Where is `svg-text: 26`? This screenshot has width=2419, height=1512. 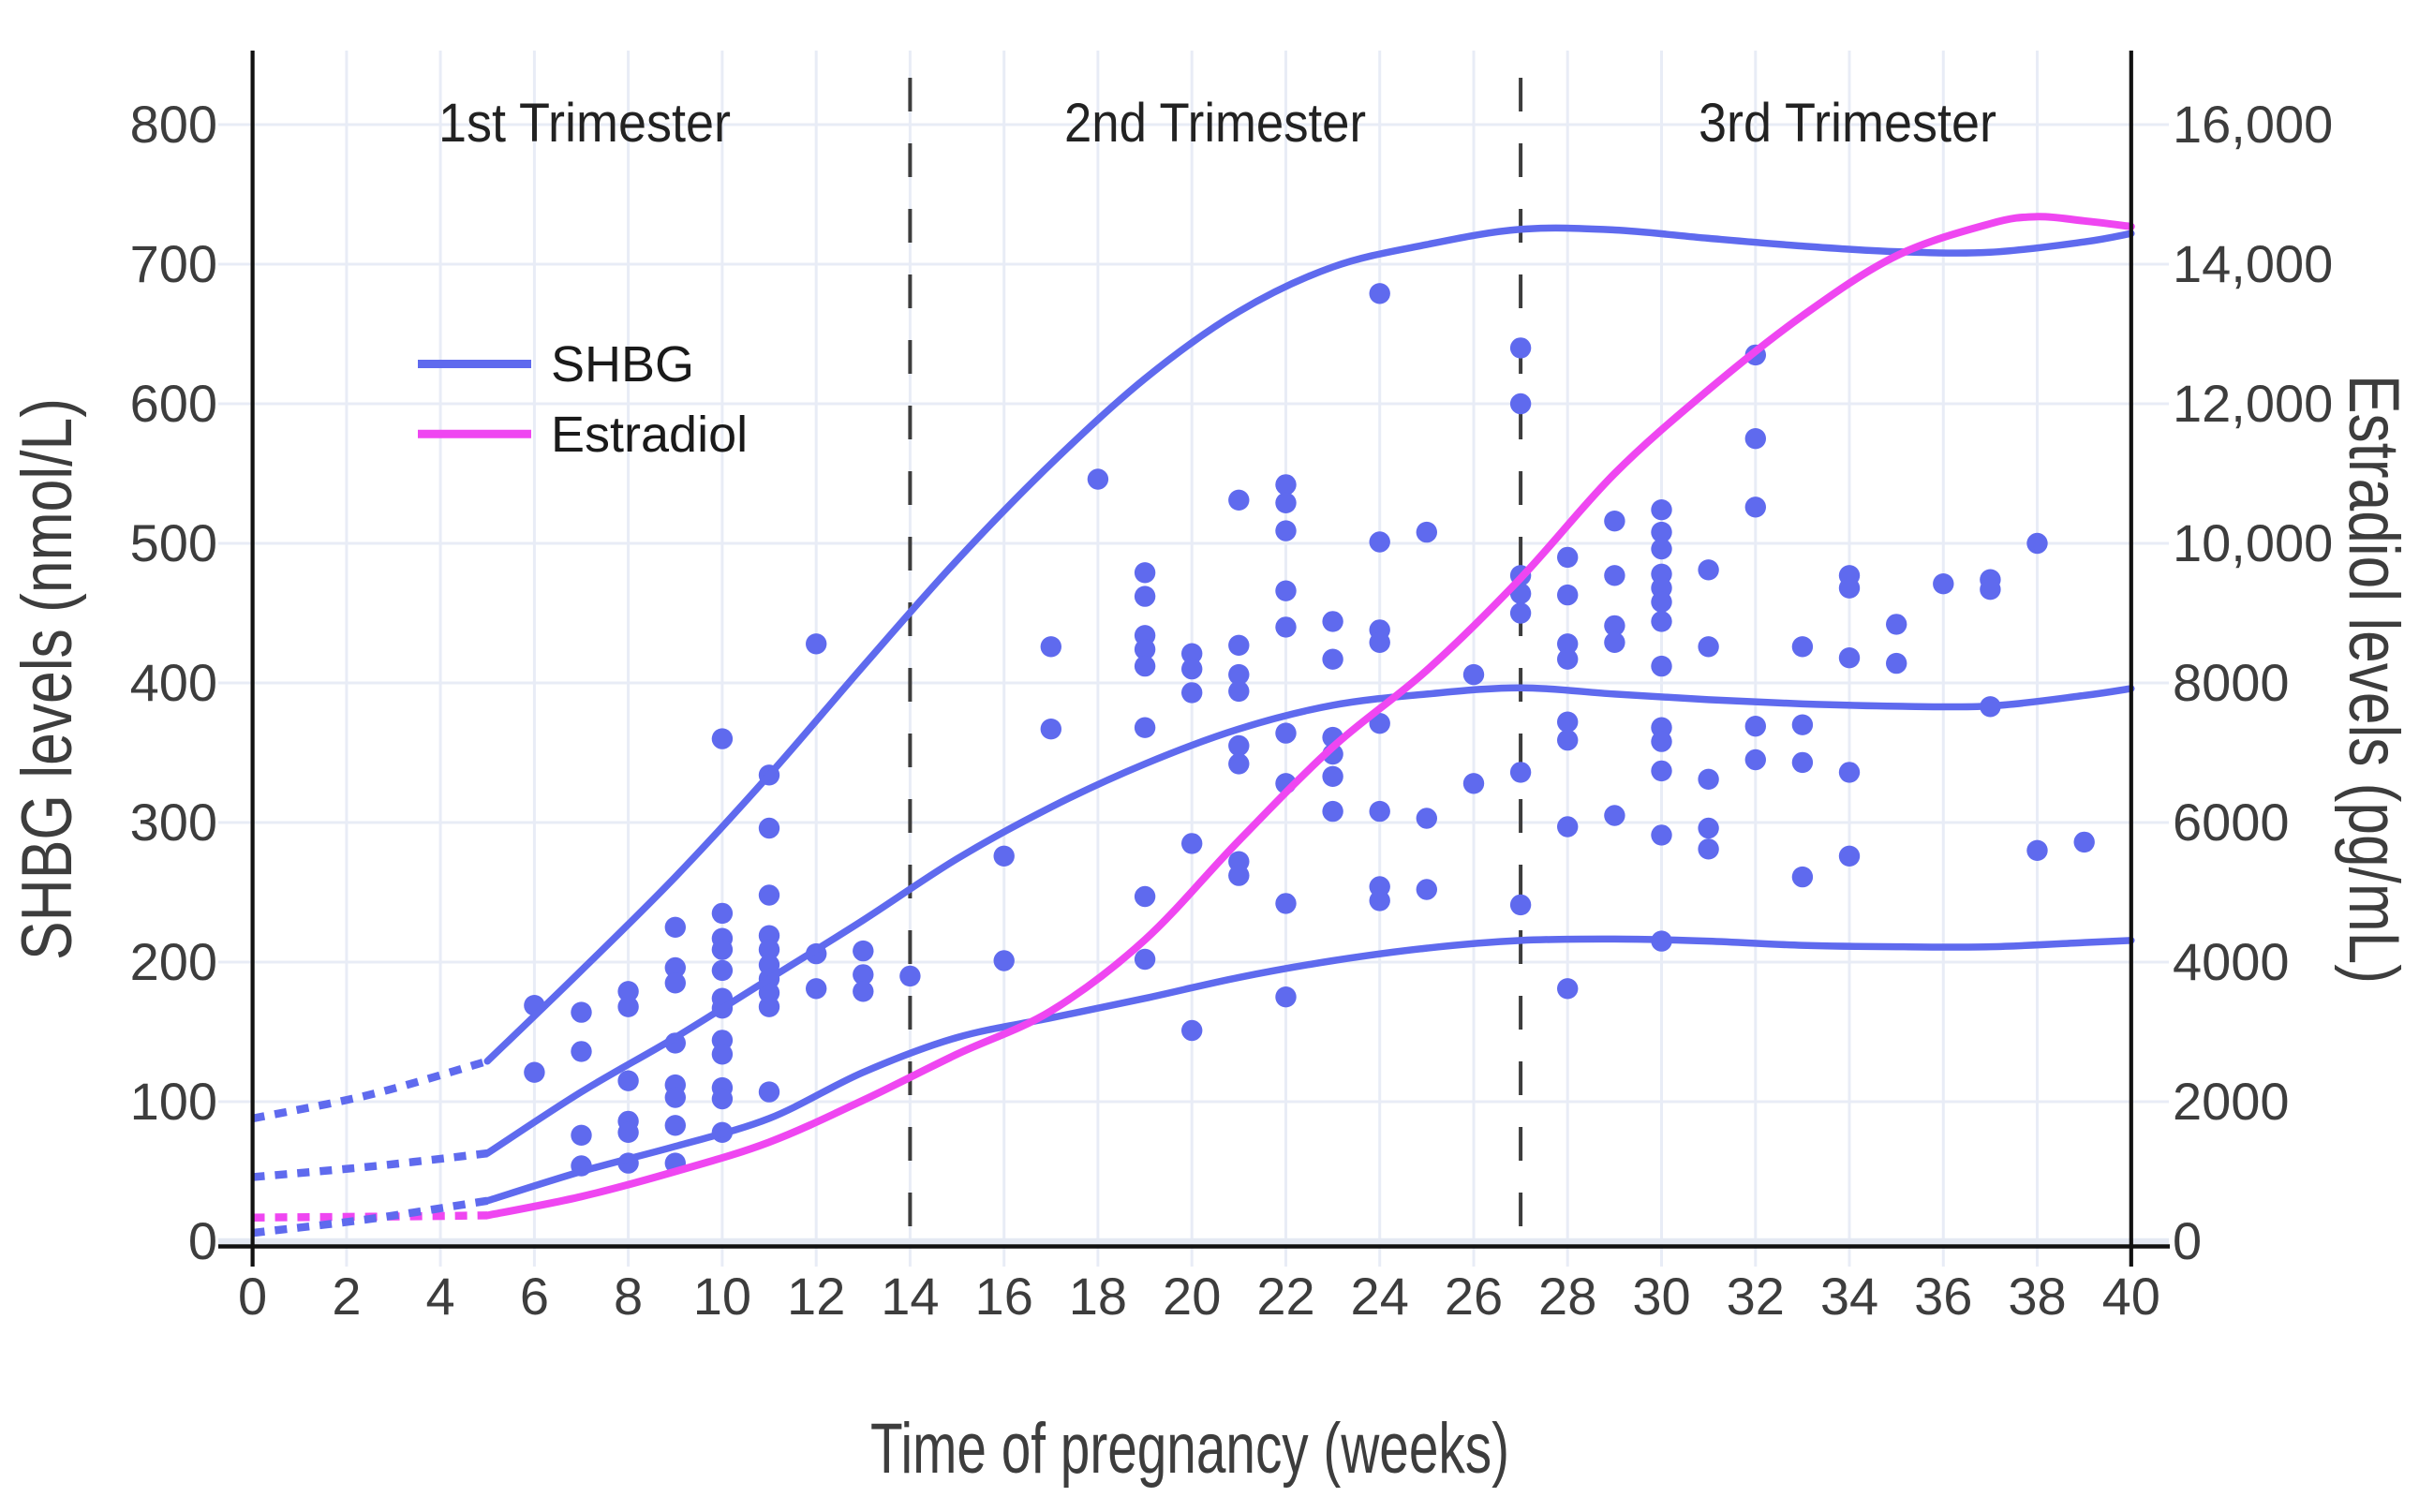 svg-text: 26 is located at coordinates (1474, 1296).